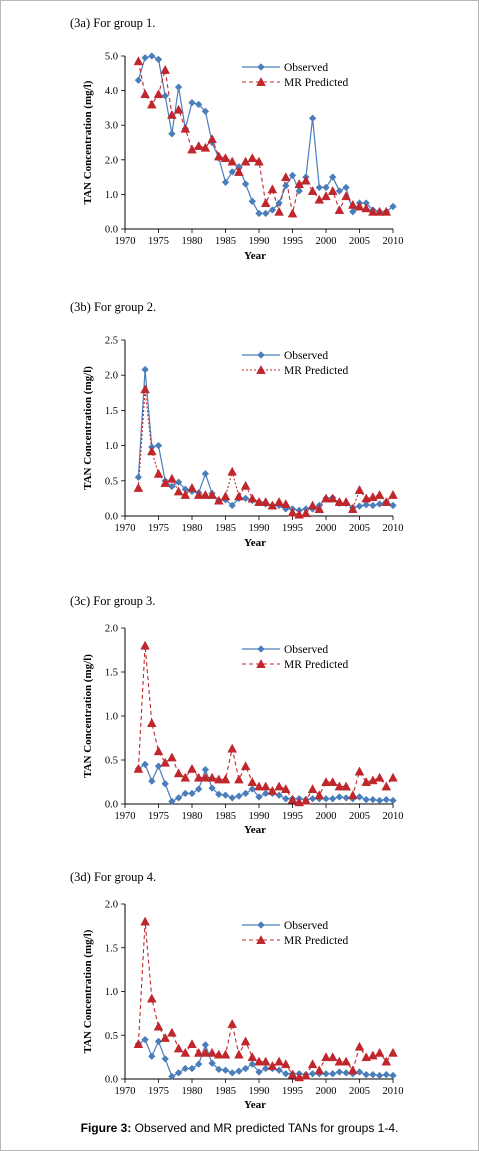  What do you see at coordinates (261, 81) in the screenshot?
I see `legend-marker-predicted` at bounding box center [261, 81].